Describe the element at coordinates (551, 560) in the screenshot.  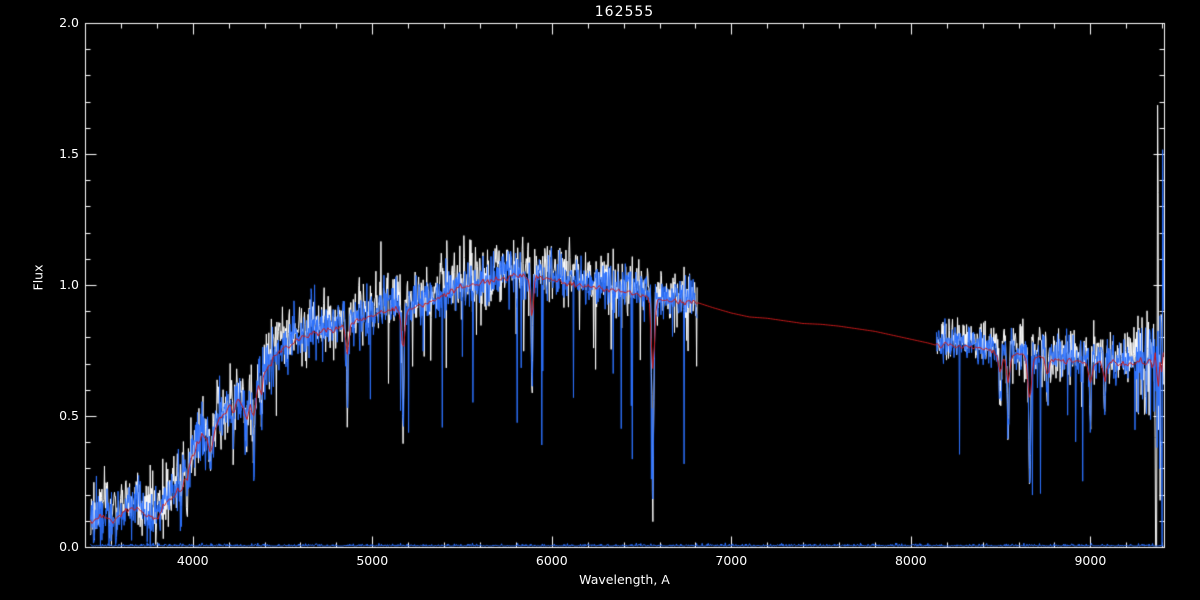
I see `x-tick-label: 6000` at that location.